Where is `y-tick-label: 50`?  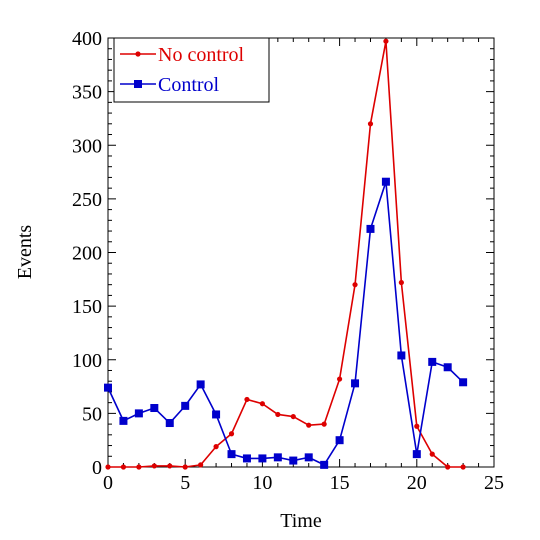
y-tick-label: 50 is located at coordinates (92, 414).